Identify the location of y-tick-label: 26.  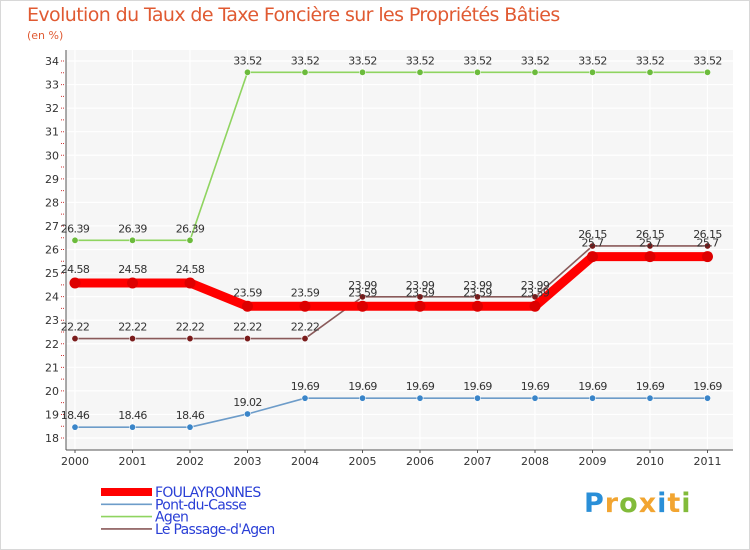
(52, 250).